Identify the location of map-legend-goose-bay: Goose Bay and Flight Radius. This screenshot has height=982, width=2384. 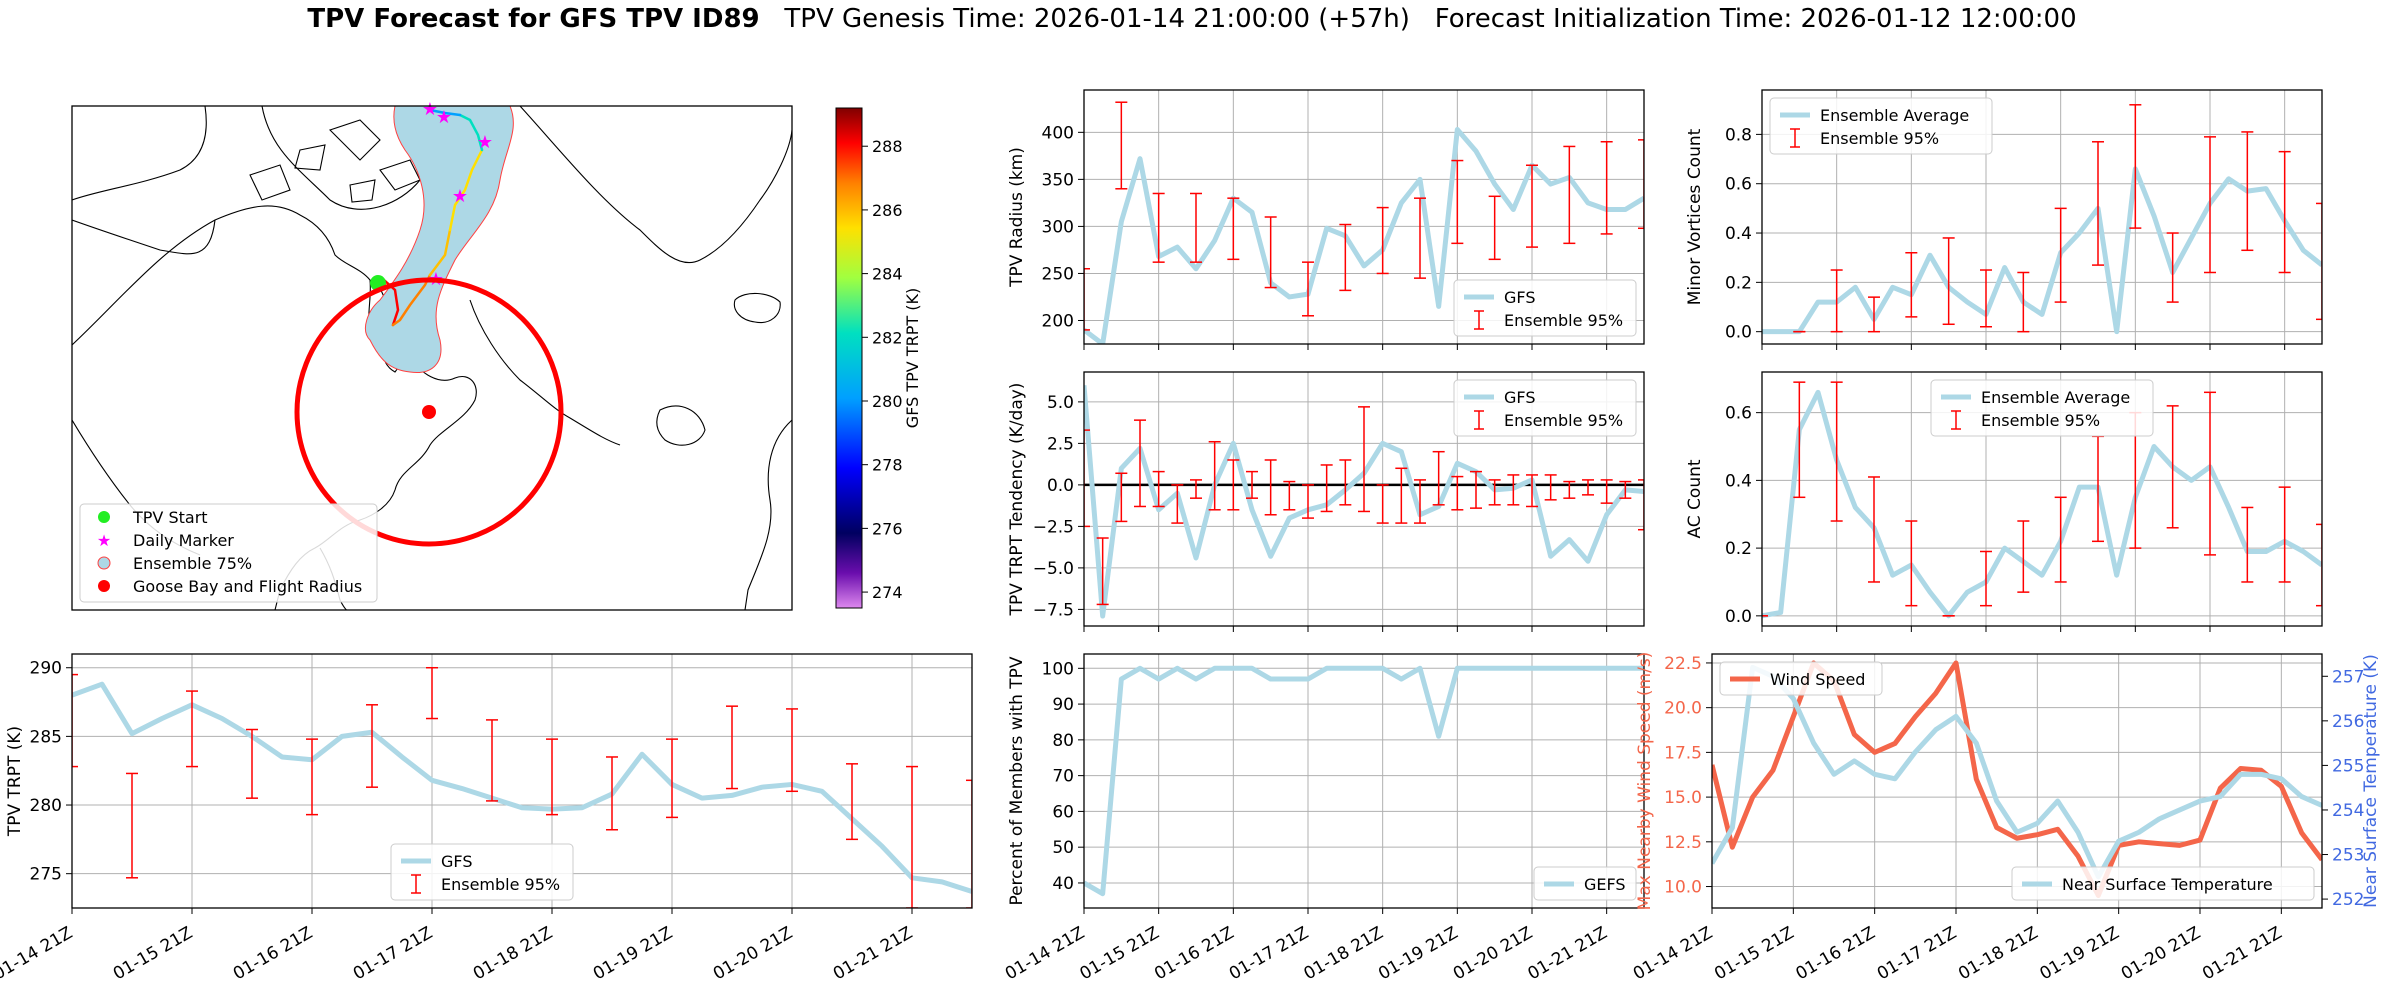
(247, 586).